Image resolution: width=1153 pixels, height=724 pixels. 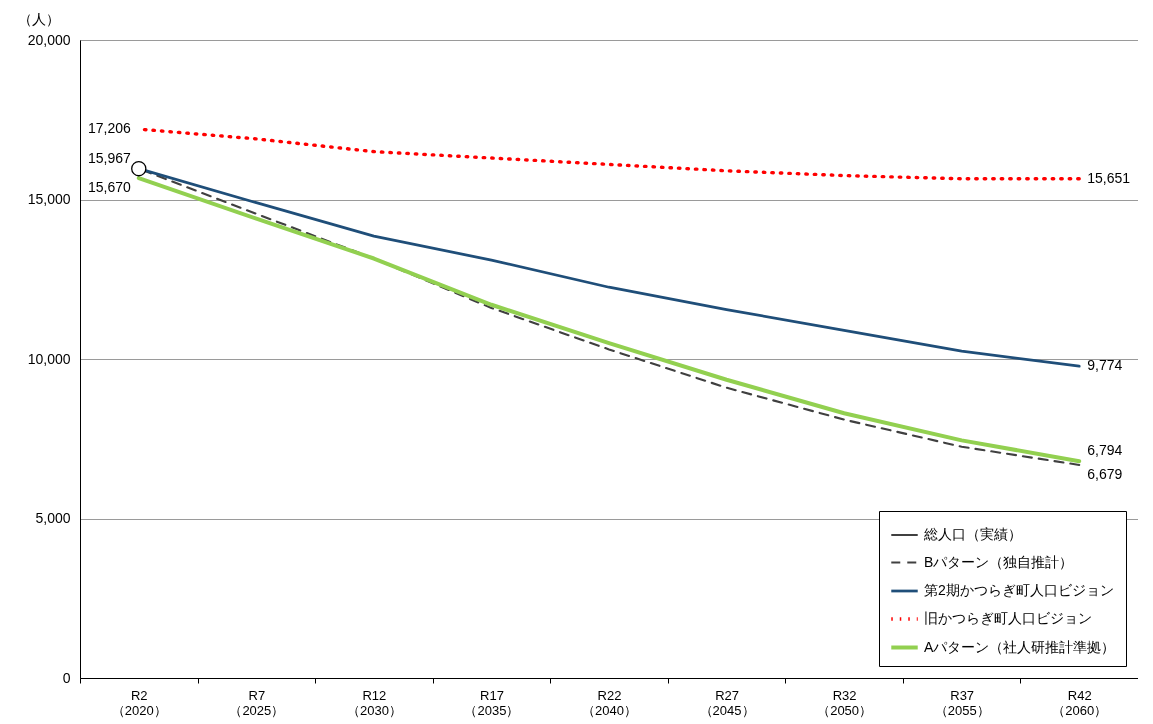 I want to click on y-tick-label: 20,000, so click(x=49, y=39).